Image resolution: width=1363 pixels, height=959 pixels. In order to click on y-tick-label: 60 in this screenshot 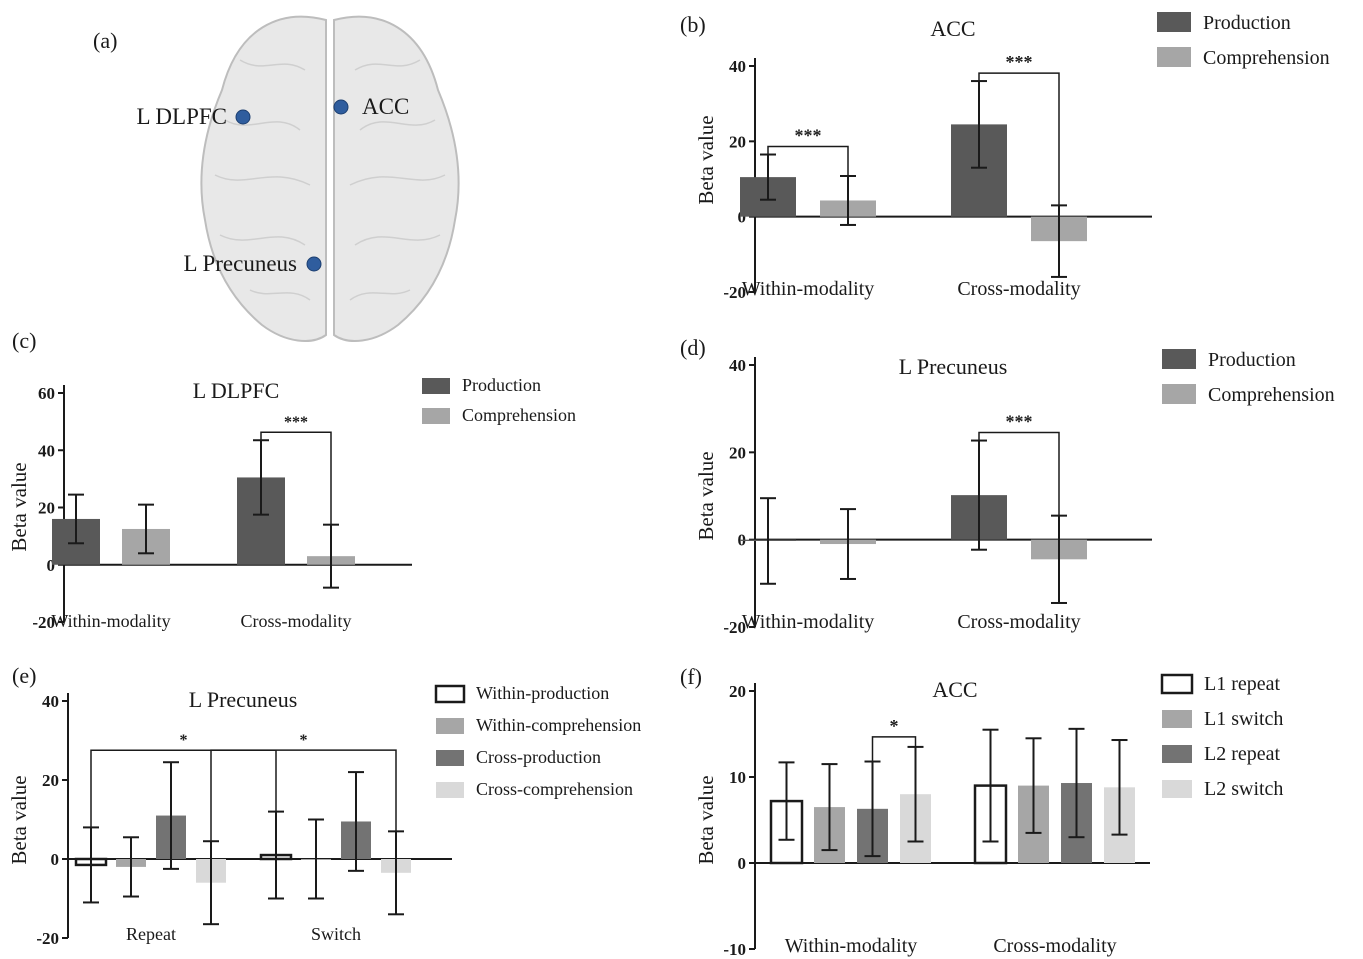, I will do `click(46, 393)`.